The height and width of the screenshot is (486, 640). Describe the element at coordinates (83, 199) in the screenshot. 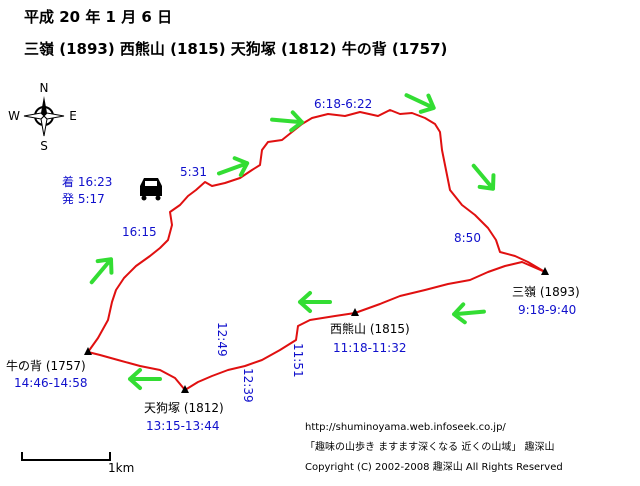

I see `parking-depart: 発 5:17` at that location.